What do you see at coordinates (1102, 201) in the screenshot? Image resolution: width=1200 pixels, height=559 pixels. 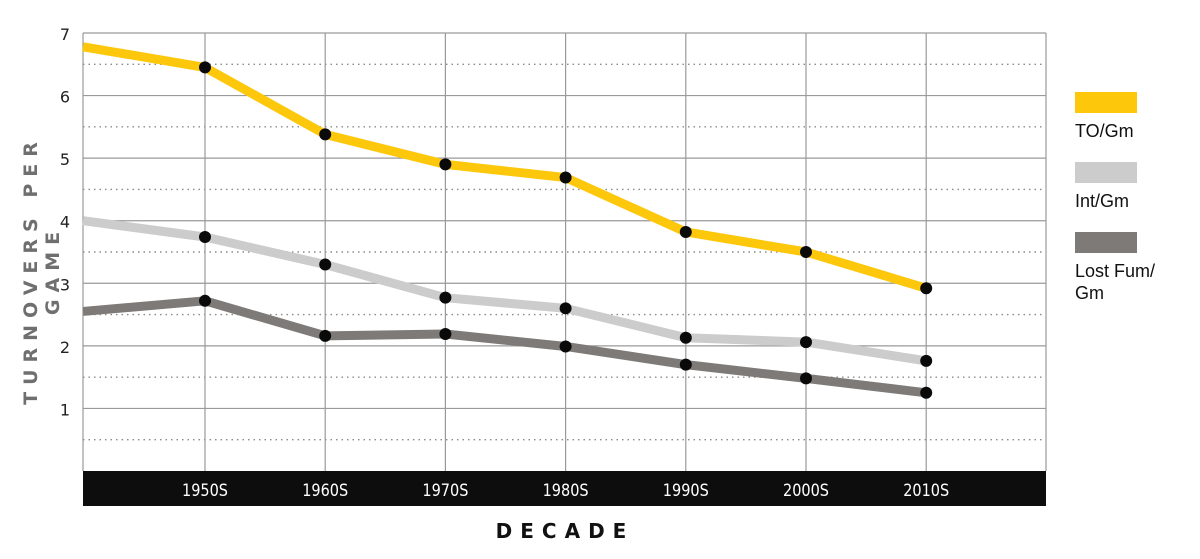 I see `legend-label-int-gm: Int/Gm` at bounding box center [1102, 201].